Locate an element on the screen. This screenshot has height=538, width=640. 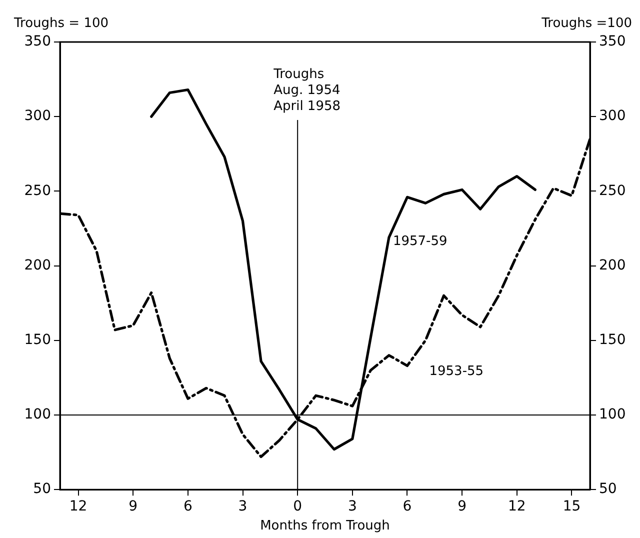
y-tick-label: 350 is located at coordinates (37, 42).